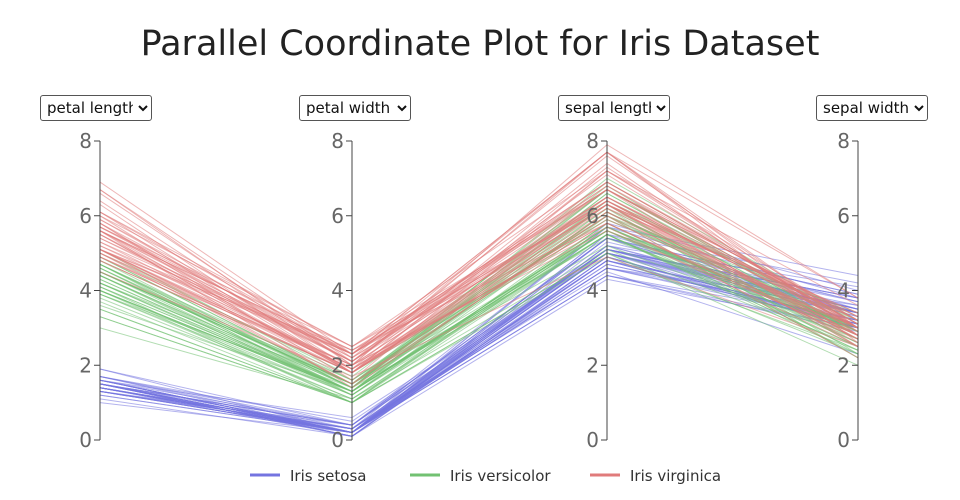  I want to click on legend-label: Iris virginica, so click(675, 476).